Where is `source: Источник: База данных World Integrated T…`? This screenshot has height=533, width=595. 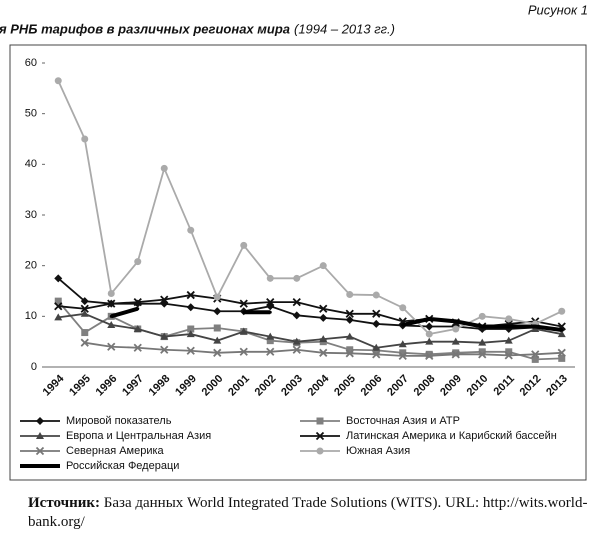
source: Источник: База данных World Integrated T… is located at coordinates (308, 513).